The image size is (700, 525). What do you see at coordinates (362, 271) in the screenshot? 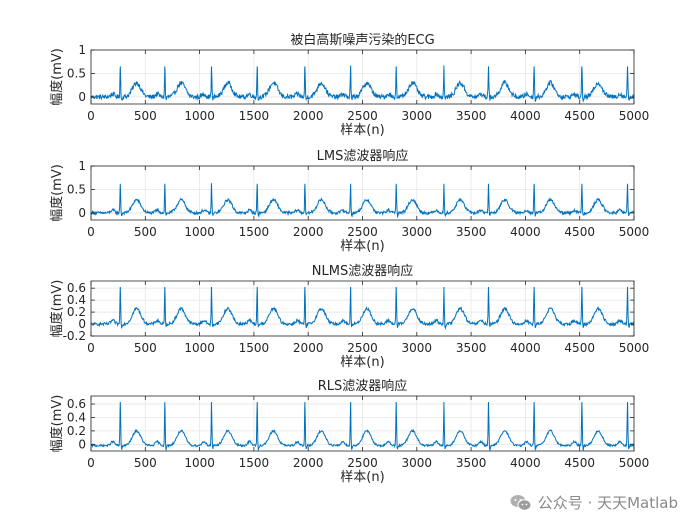
I see `panel-title: NLMS滤波器响应` at bounding box center [362, 271].